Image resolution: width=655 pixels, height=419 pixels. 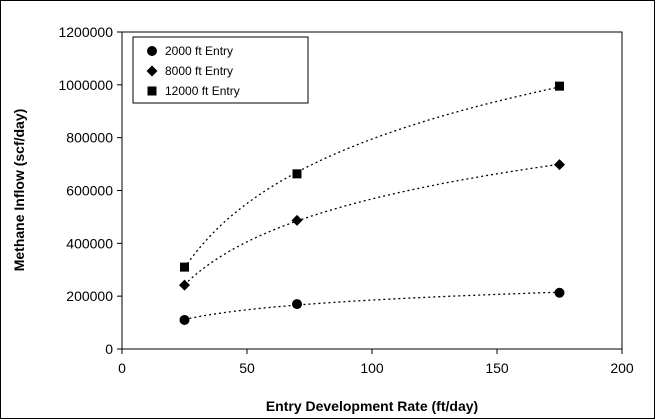 What do you see at coordinates (199, 51) in the screenshot?
I see `legend-label-1: 2000 ft Entry` at bounding box center [199, 51].